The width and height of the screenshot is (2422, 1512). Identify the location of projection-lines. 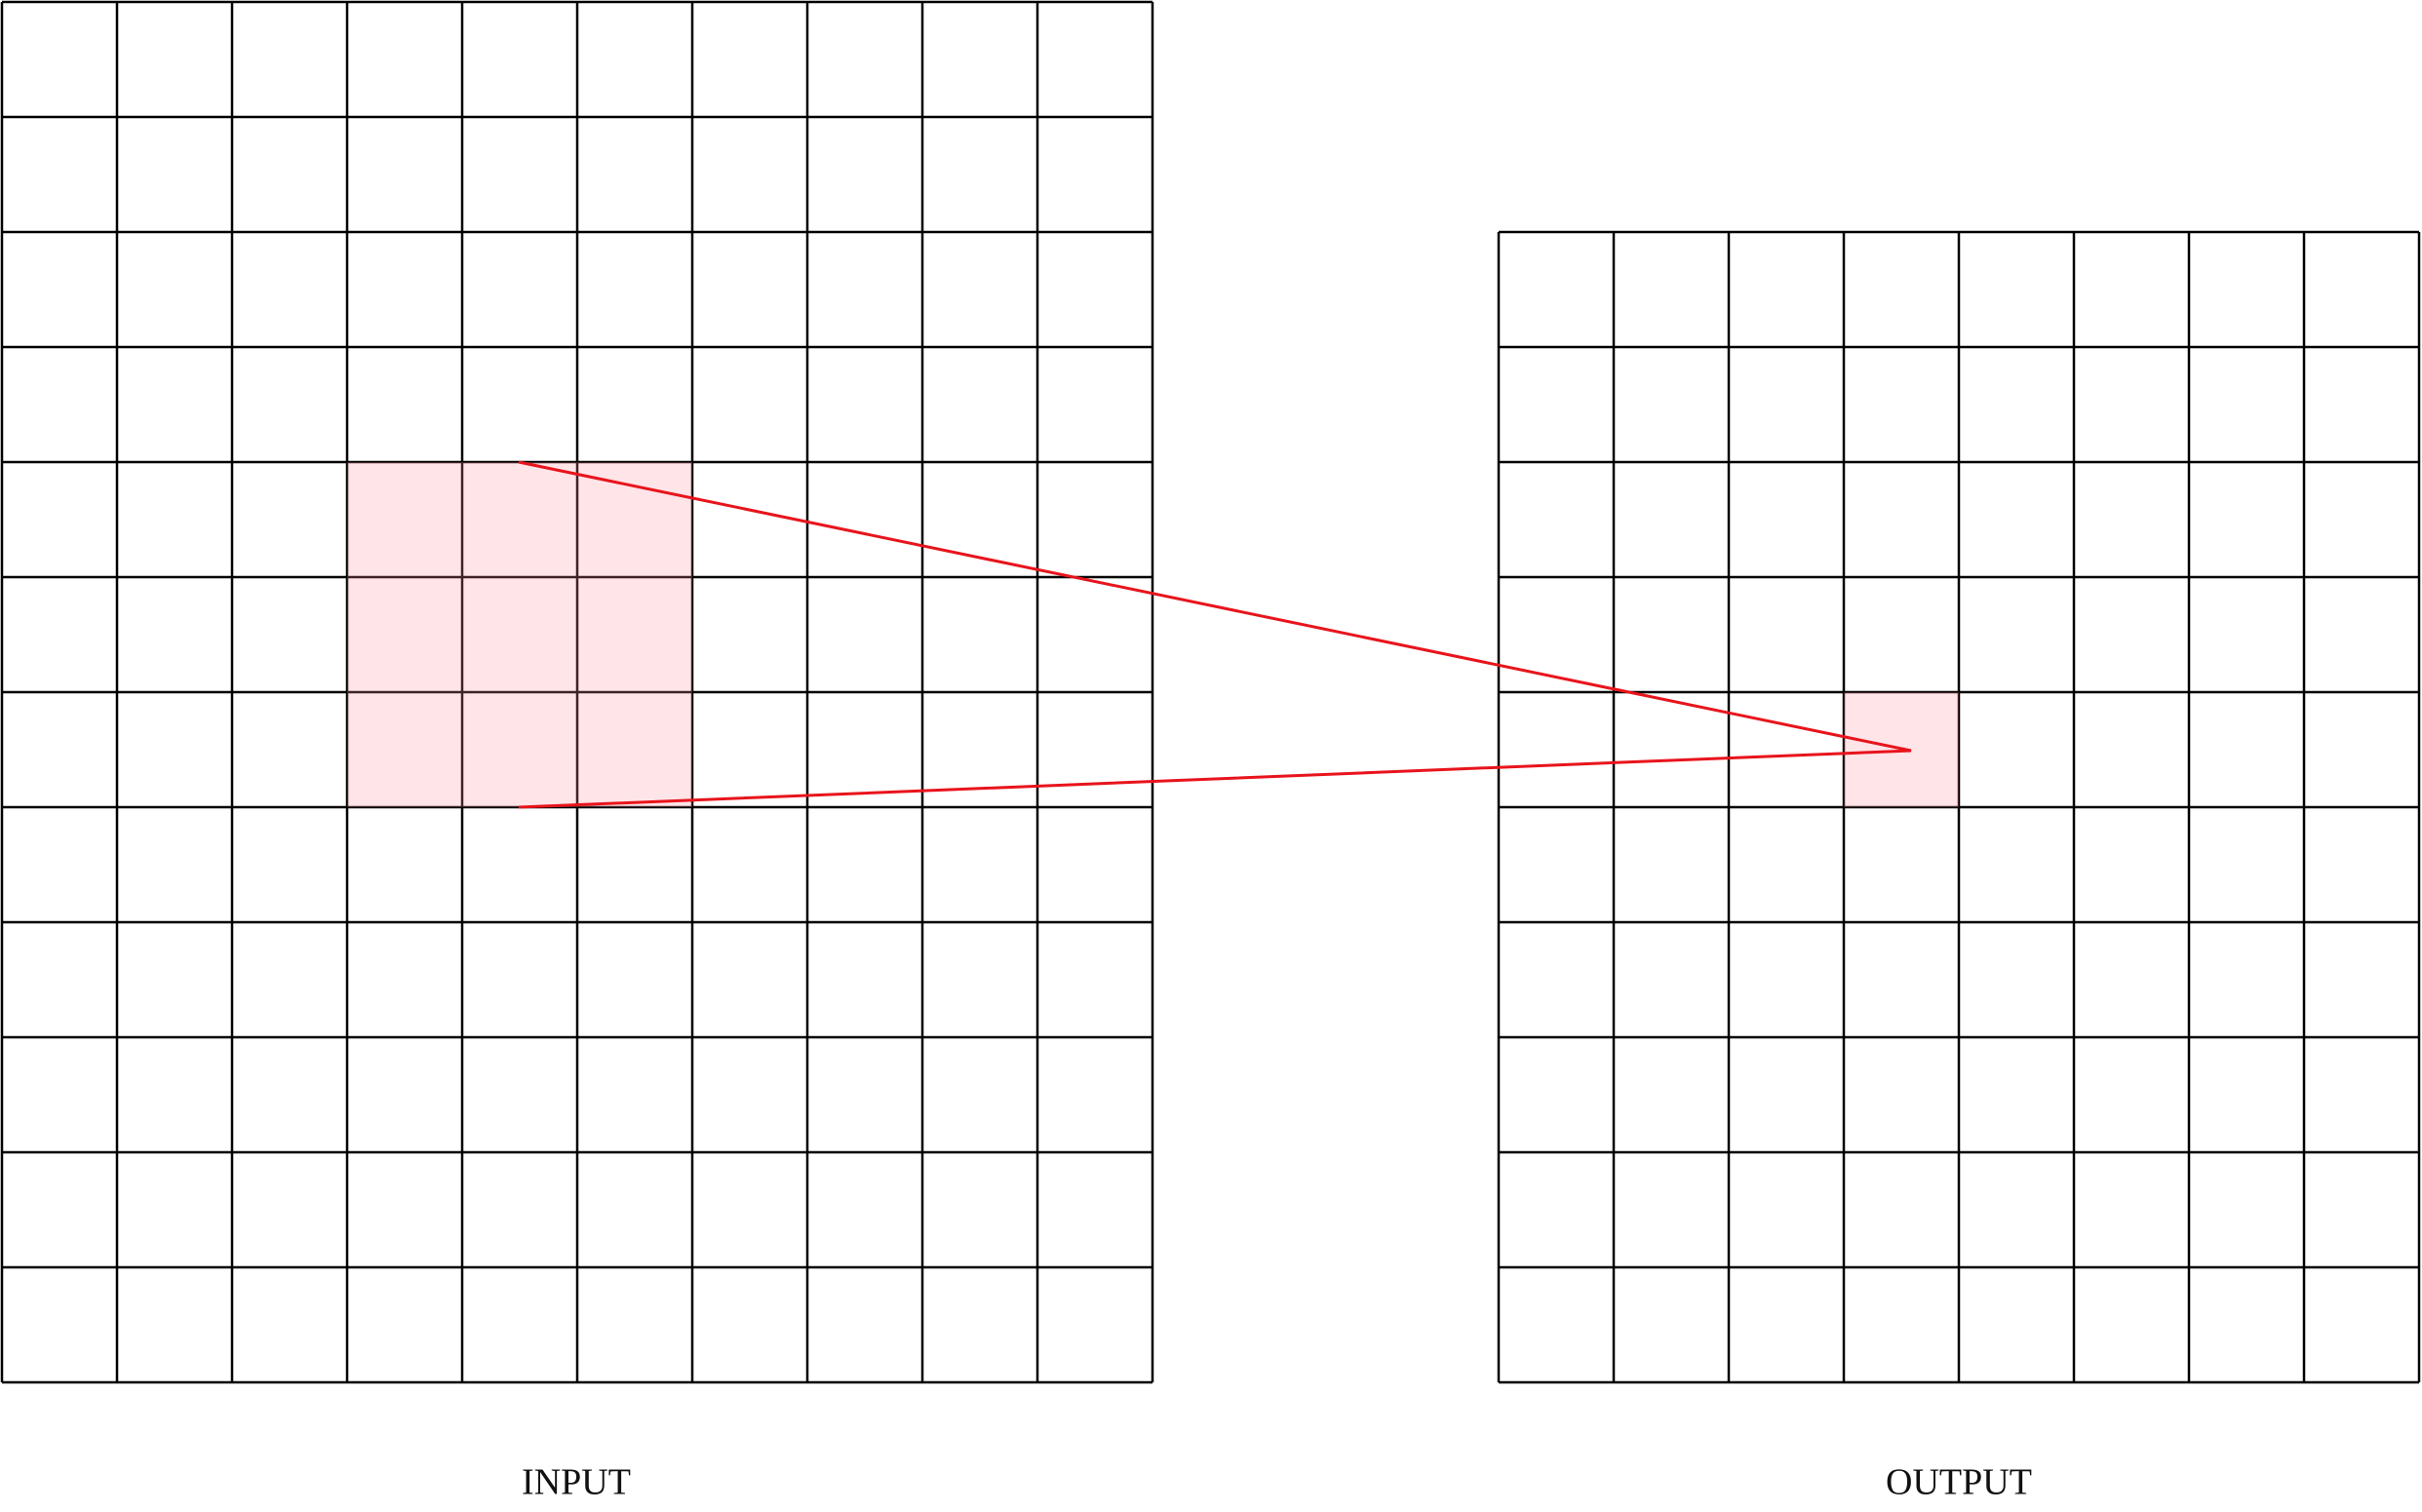
(1215, 634).